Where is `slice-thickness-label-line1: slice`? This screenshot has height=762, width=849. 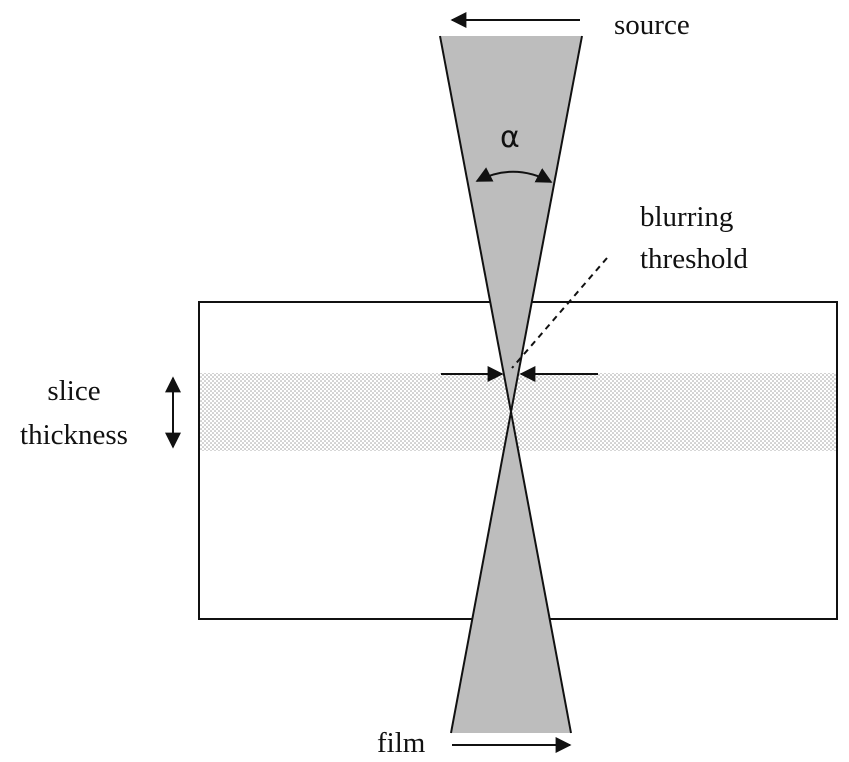 slice-thickness-label-line1: slice is located at coordinates (74, 391).